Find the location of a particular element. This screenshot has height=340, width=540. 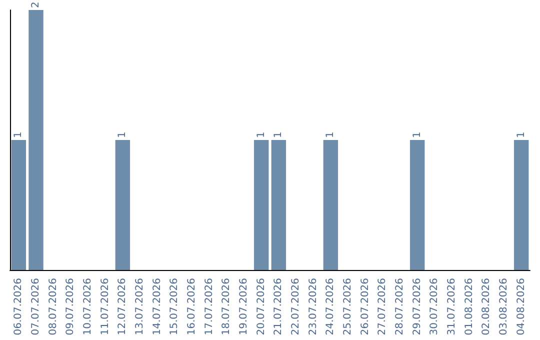

x-tick-label: 13.07.2026 is located at coordinates (140, 307).